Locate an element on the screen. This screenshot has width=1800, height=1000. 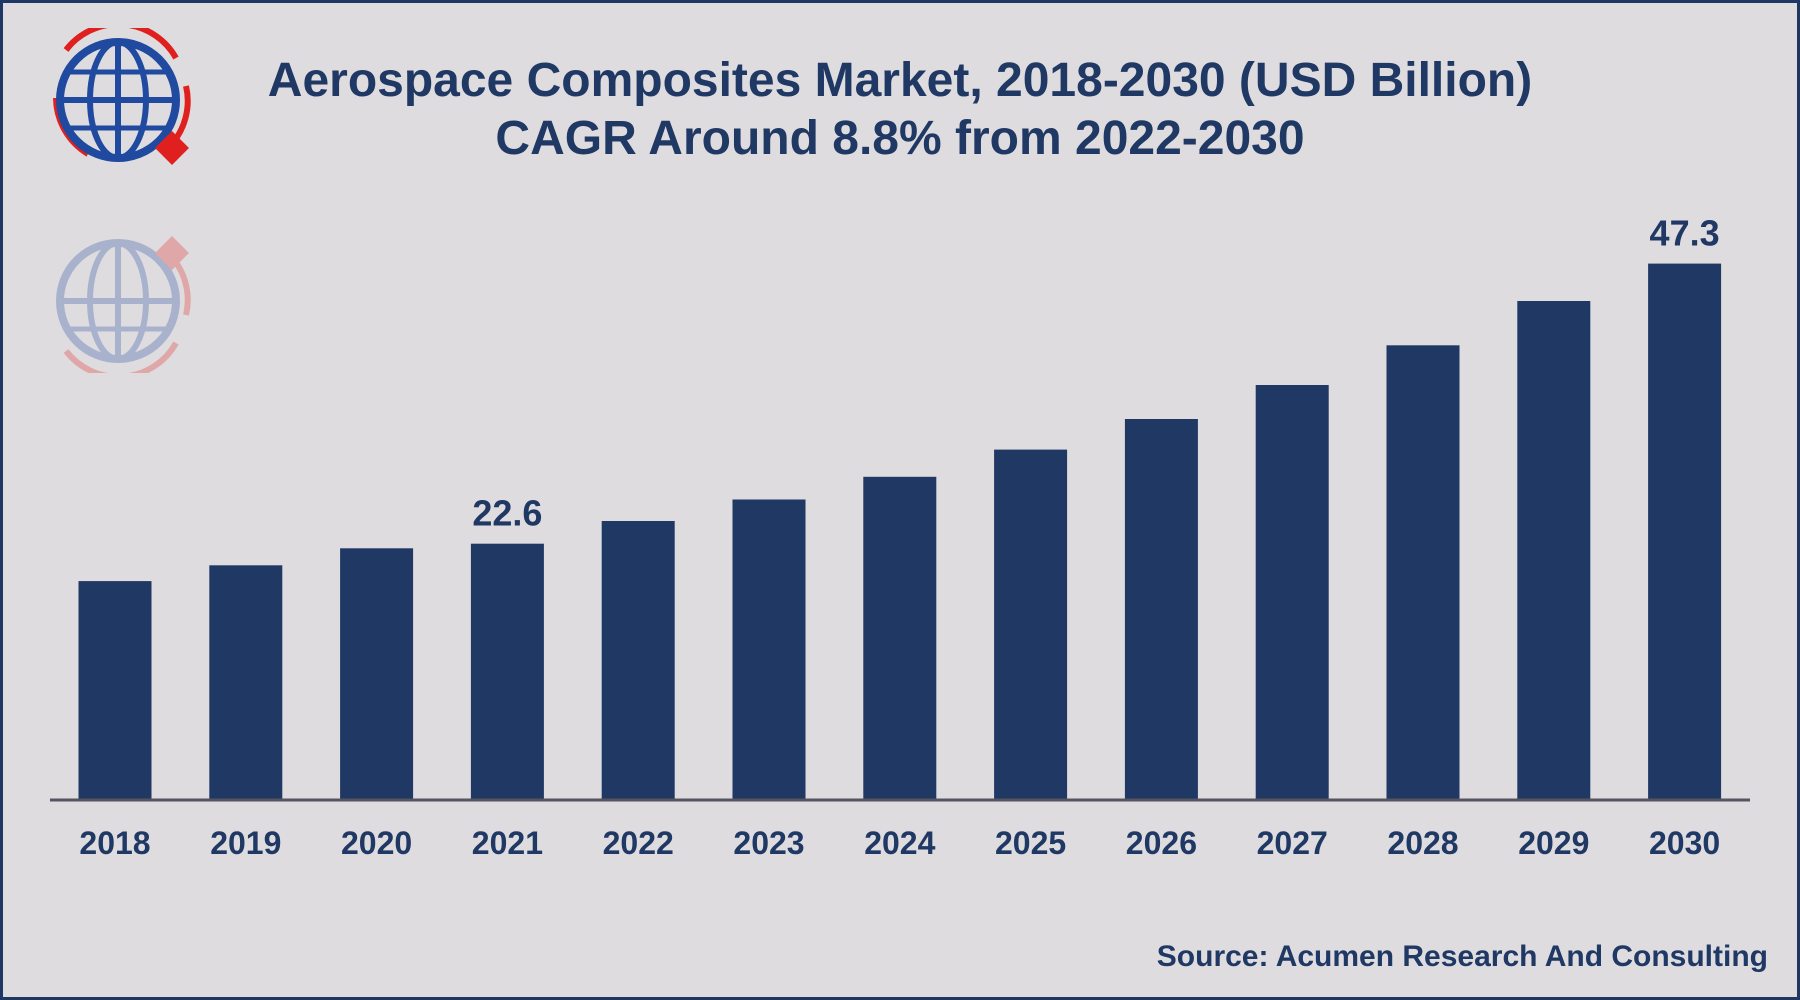
x-tick-label-2023: 2023 is located at coordinates (768, 843).